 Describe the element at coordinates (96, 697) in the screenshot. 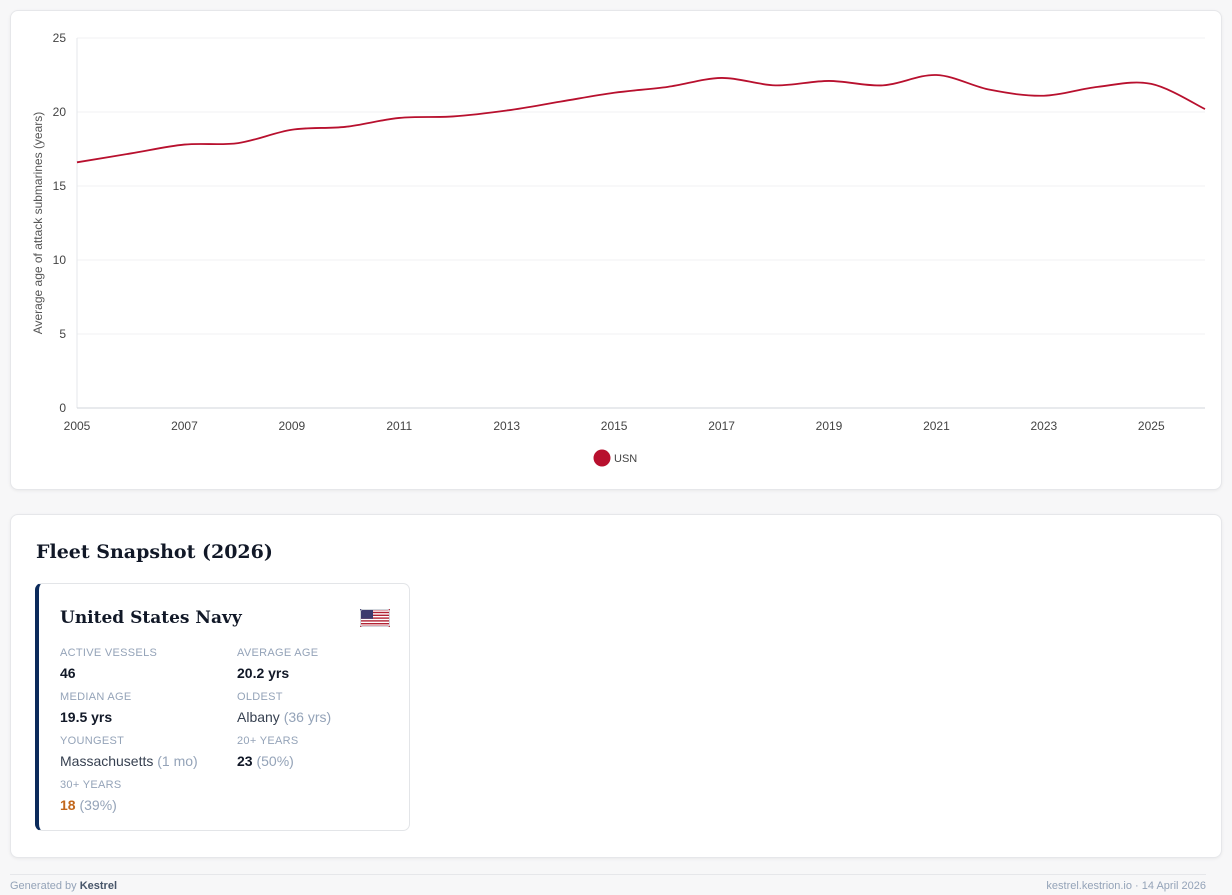

I see `stat-label: MEDIAN AGE` at that location.